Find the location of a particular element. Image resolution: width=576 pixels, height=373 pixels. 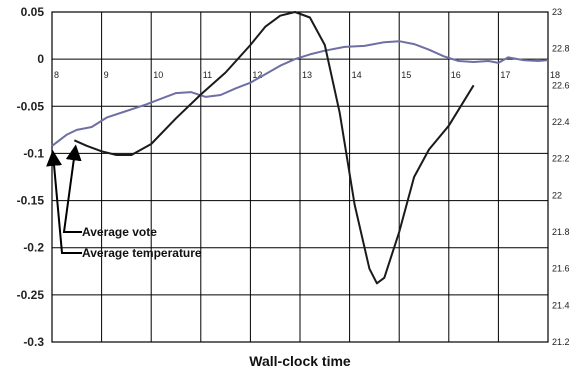

x-tick-label: 14 is located at coordinates (357, 75).